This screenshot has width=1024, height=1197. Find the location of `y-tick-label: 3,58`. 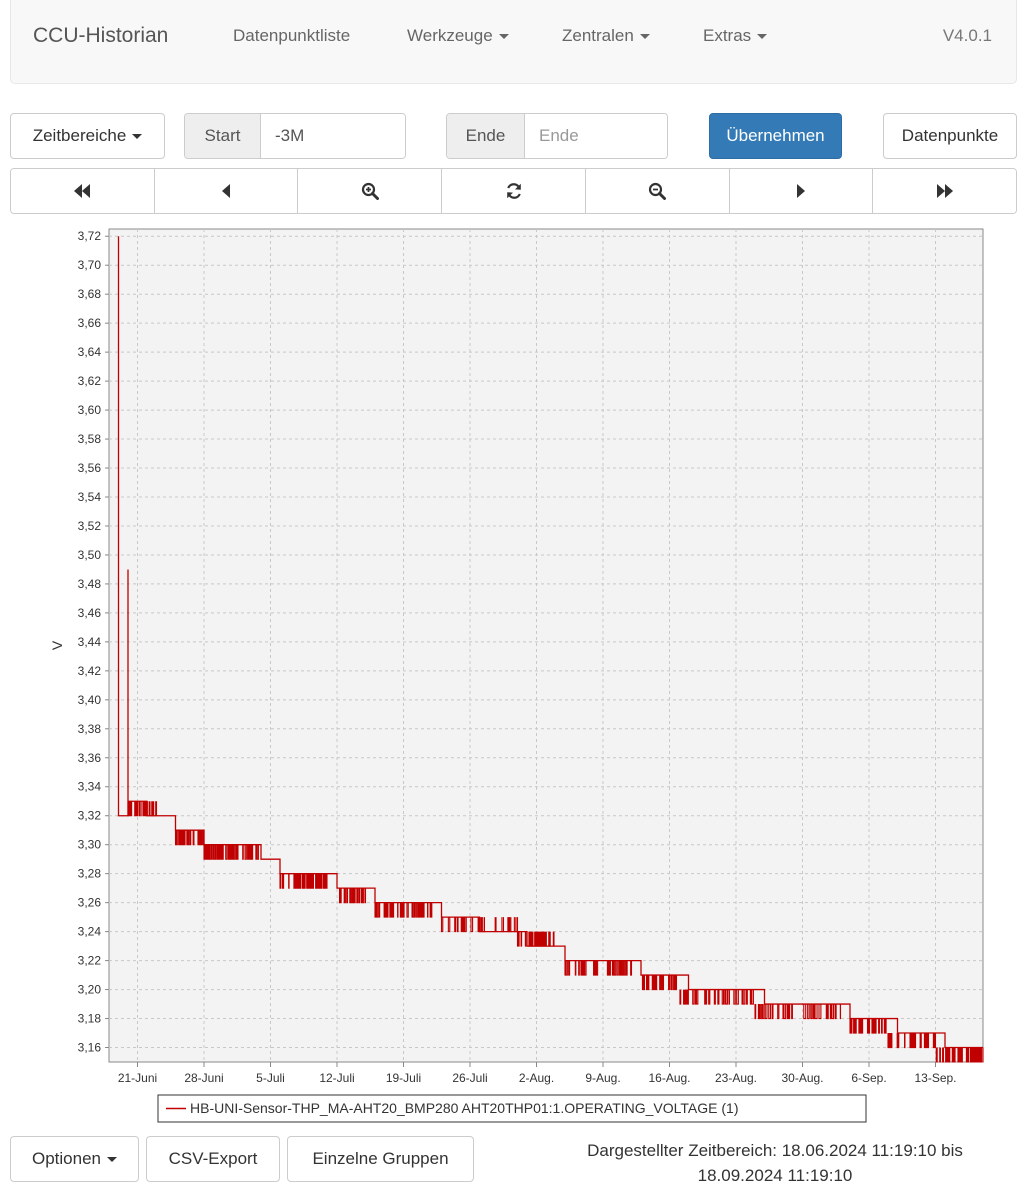

y-tick-label: 3,58 is located at coordinates (90, 439).